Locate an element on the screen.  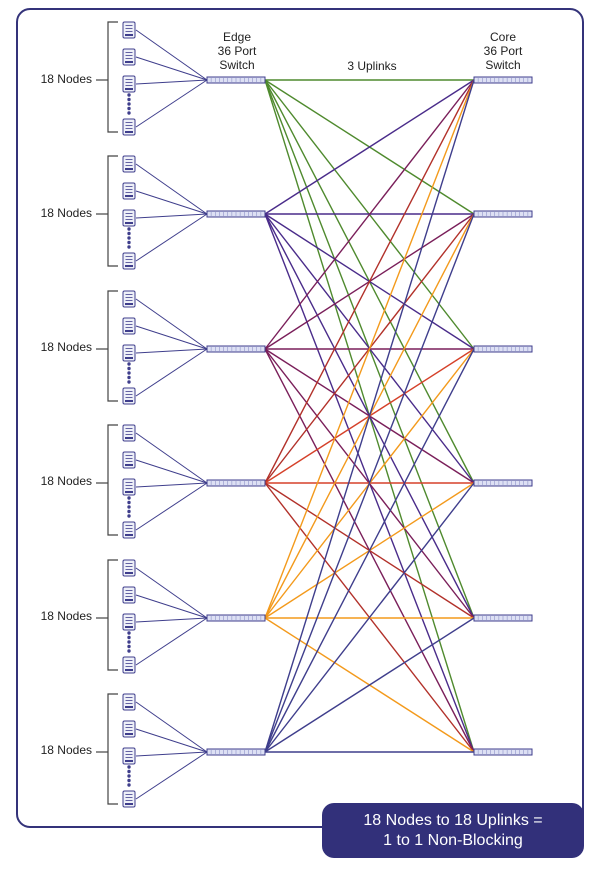
core-header-line: Core is located at coordinates (502, 37).